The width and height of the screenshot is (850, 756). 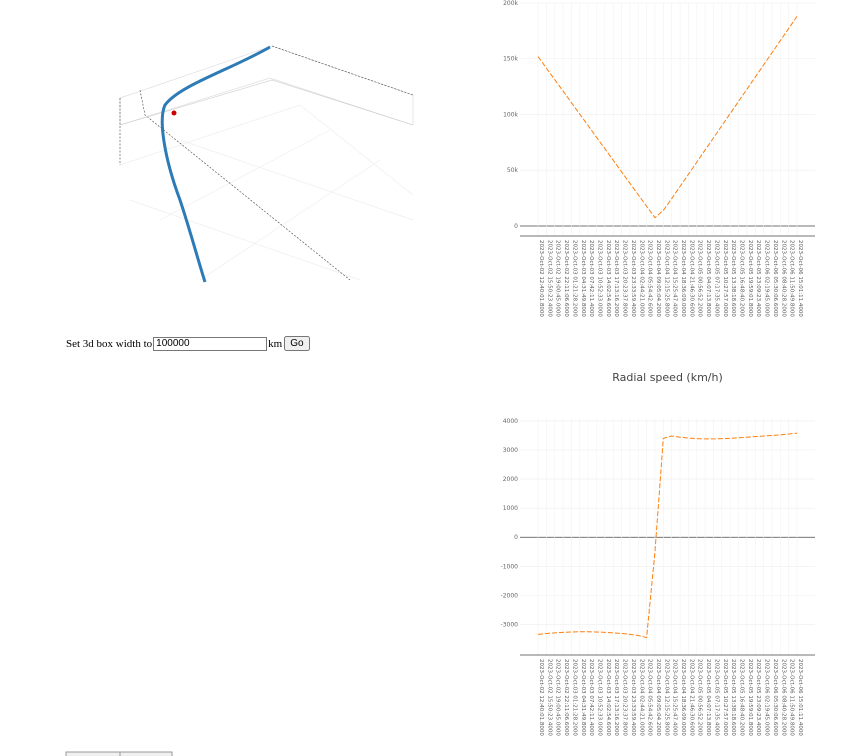 I want to click on y-tick-label: -1000, so click(x=510, y=566).